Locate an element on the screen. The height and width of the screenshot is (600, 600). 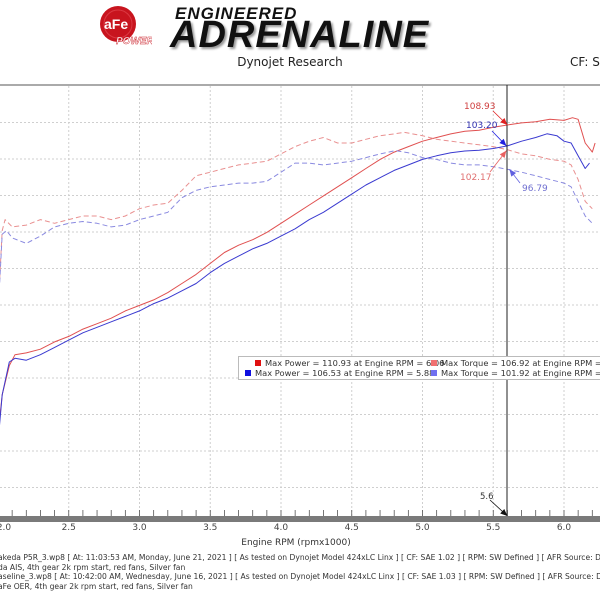
x-tick-label: 2.5 is located at coordinates (68, 528).